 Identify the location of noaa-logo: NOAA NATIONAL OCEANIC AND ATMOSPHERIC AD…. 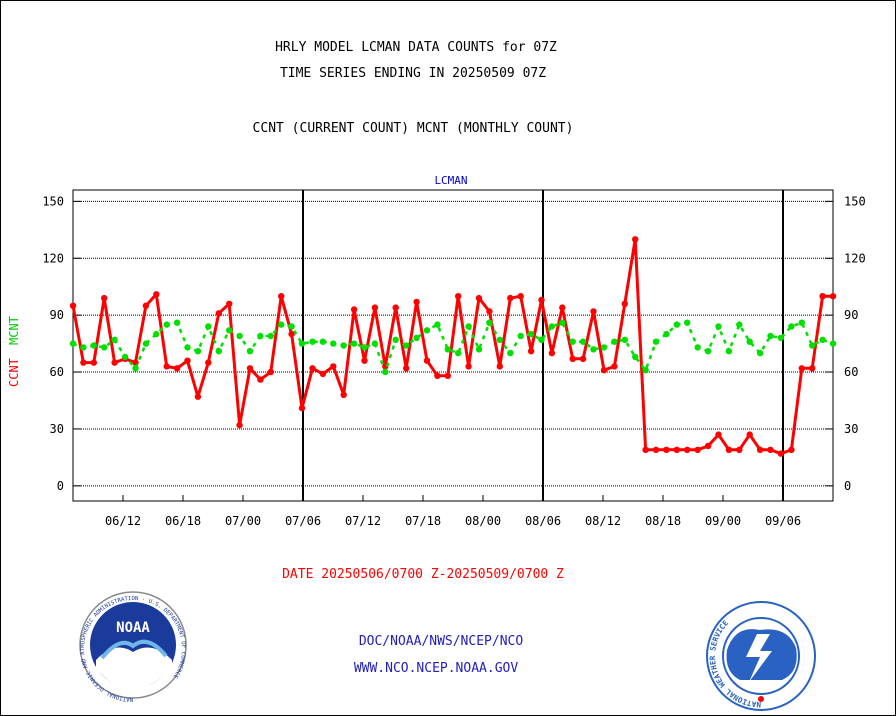
(133, 646).